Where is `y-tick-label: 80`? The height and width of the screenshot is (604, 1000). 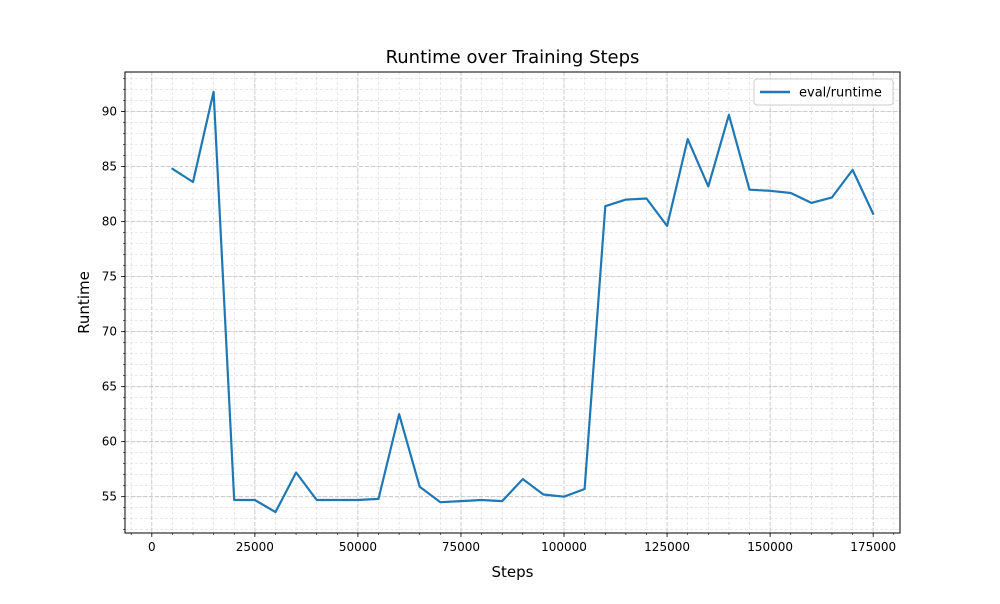
y-tick-label: 80 is located at coordinates (109, 222).